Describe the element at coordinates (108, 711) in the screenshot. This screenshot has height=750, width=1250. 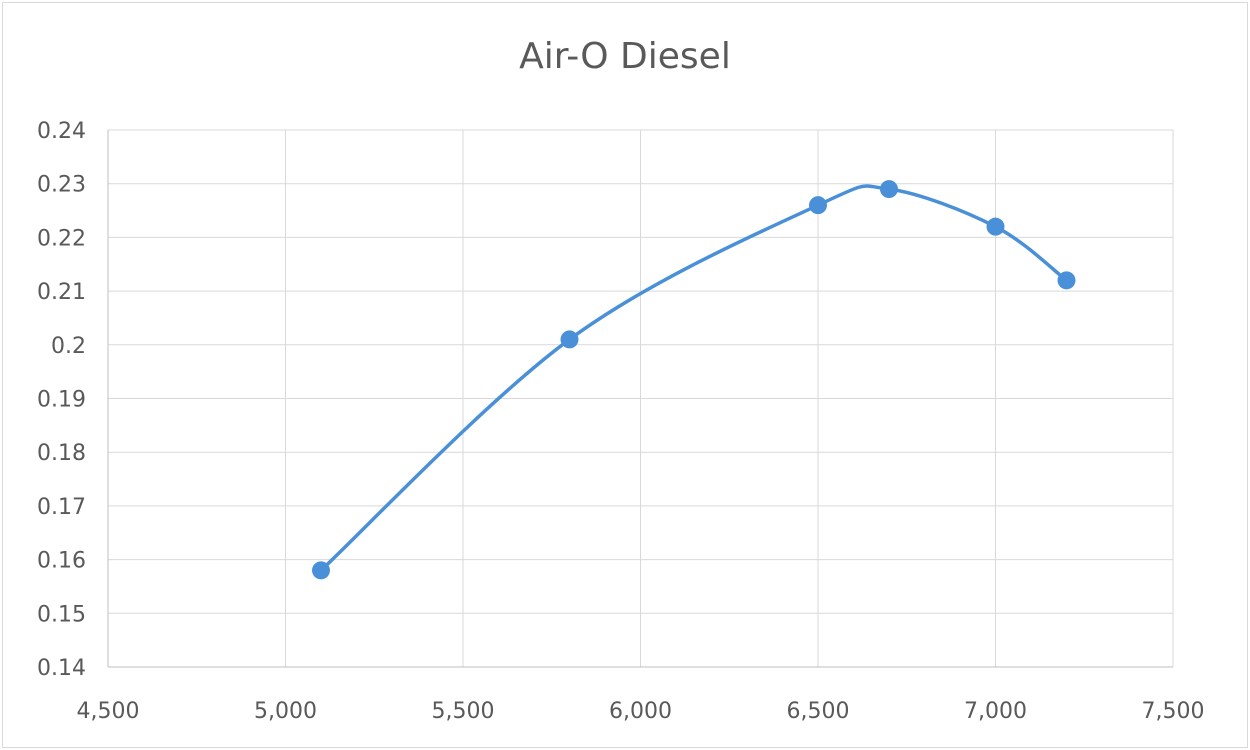
I see `x-tick-label: 4,500` at that location.